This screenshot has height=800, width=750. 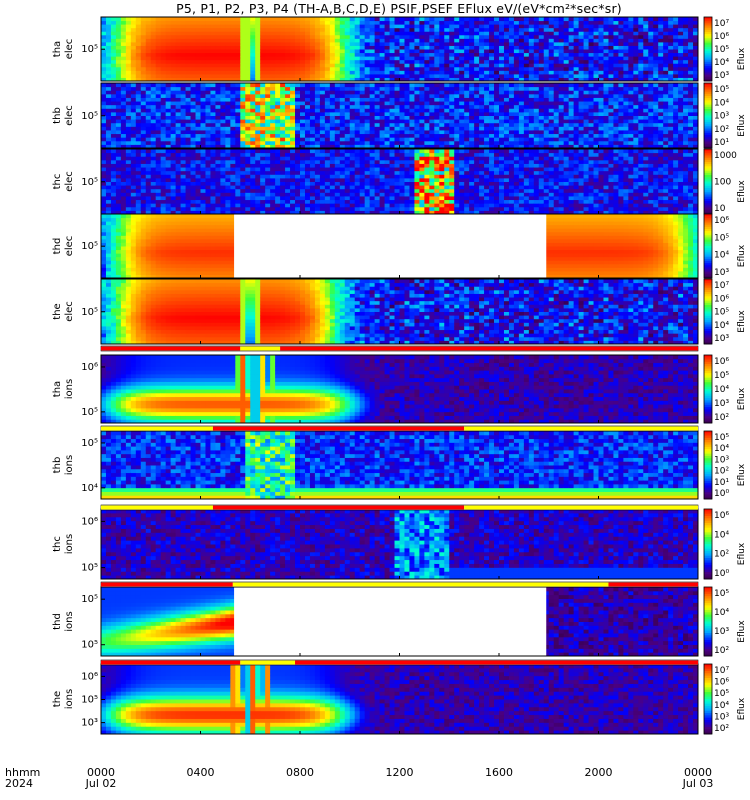 What do you see at coordinates (399, 49) in the screenshot?
I see `panel-tha-elec: tha elec 10⁵ 10⁷ 10⁶ 10⁵ 10⁴ 10³ Eflux` at bounding box center [399, 49].